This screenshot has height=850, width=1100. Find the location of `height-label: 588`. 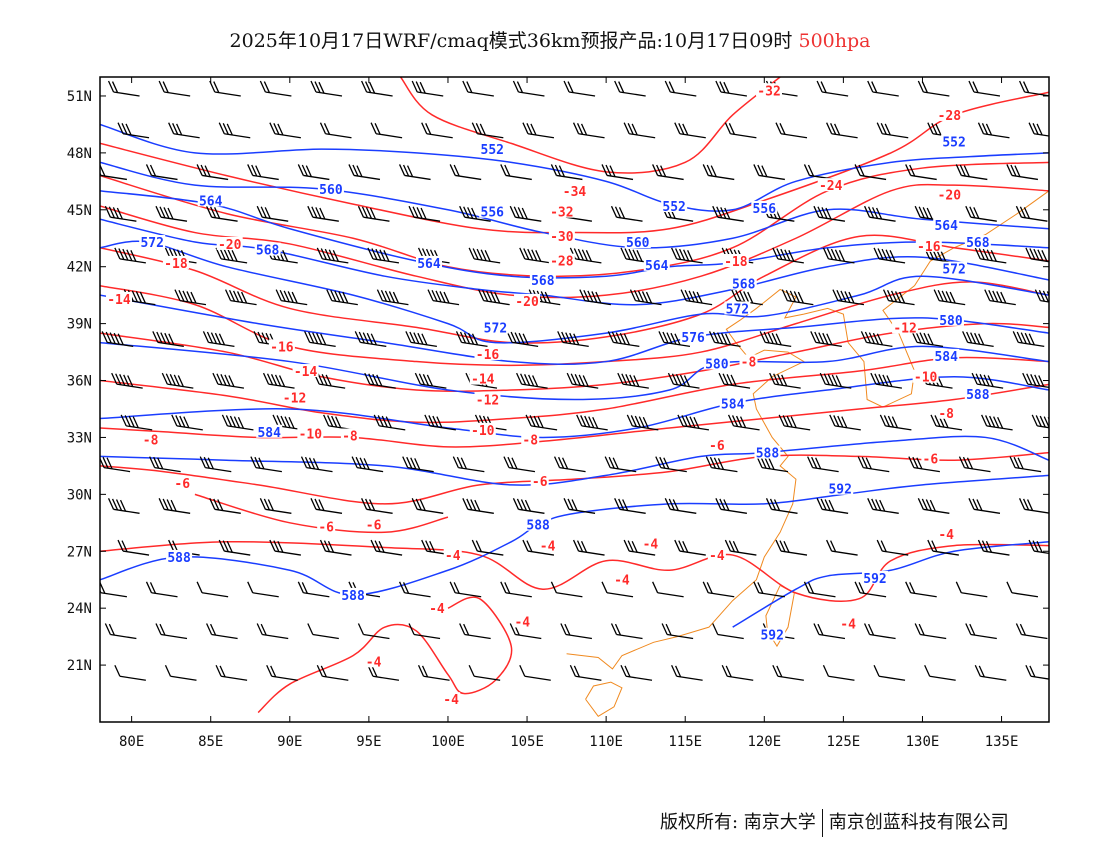

height-label: 588 is located at coordinates (538, 526).